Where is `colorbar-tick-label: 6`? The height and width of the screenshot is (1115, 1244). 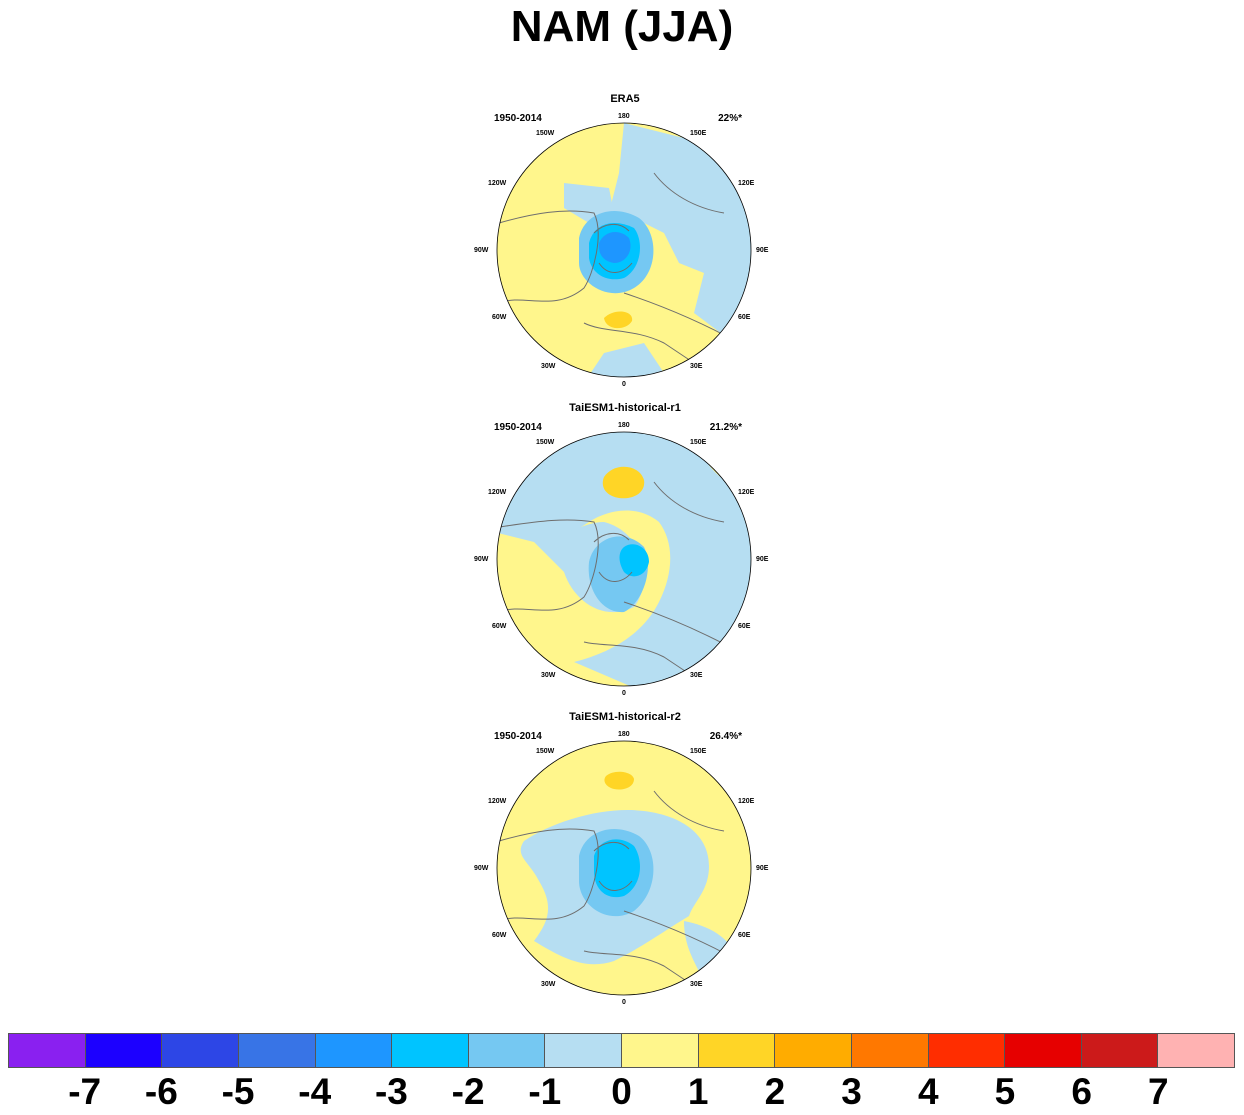 colorbar-tick-label: 6 is located at coordinates (1081, 1091).